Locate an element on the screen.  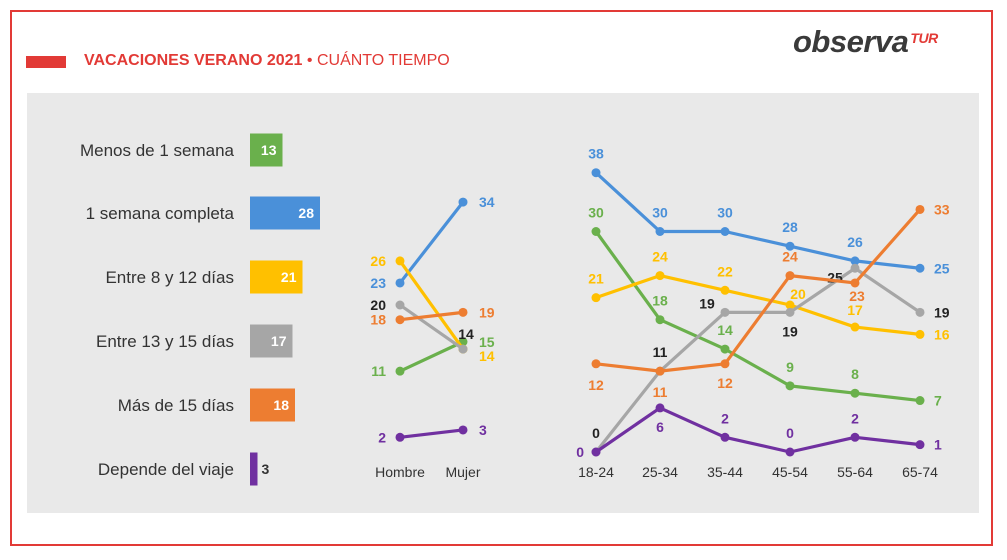
data-label-d13_15: 0 is located at coordinates (596, 433).